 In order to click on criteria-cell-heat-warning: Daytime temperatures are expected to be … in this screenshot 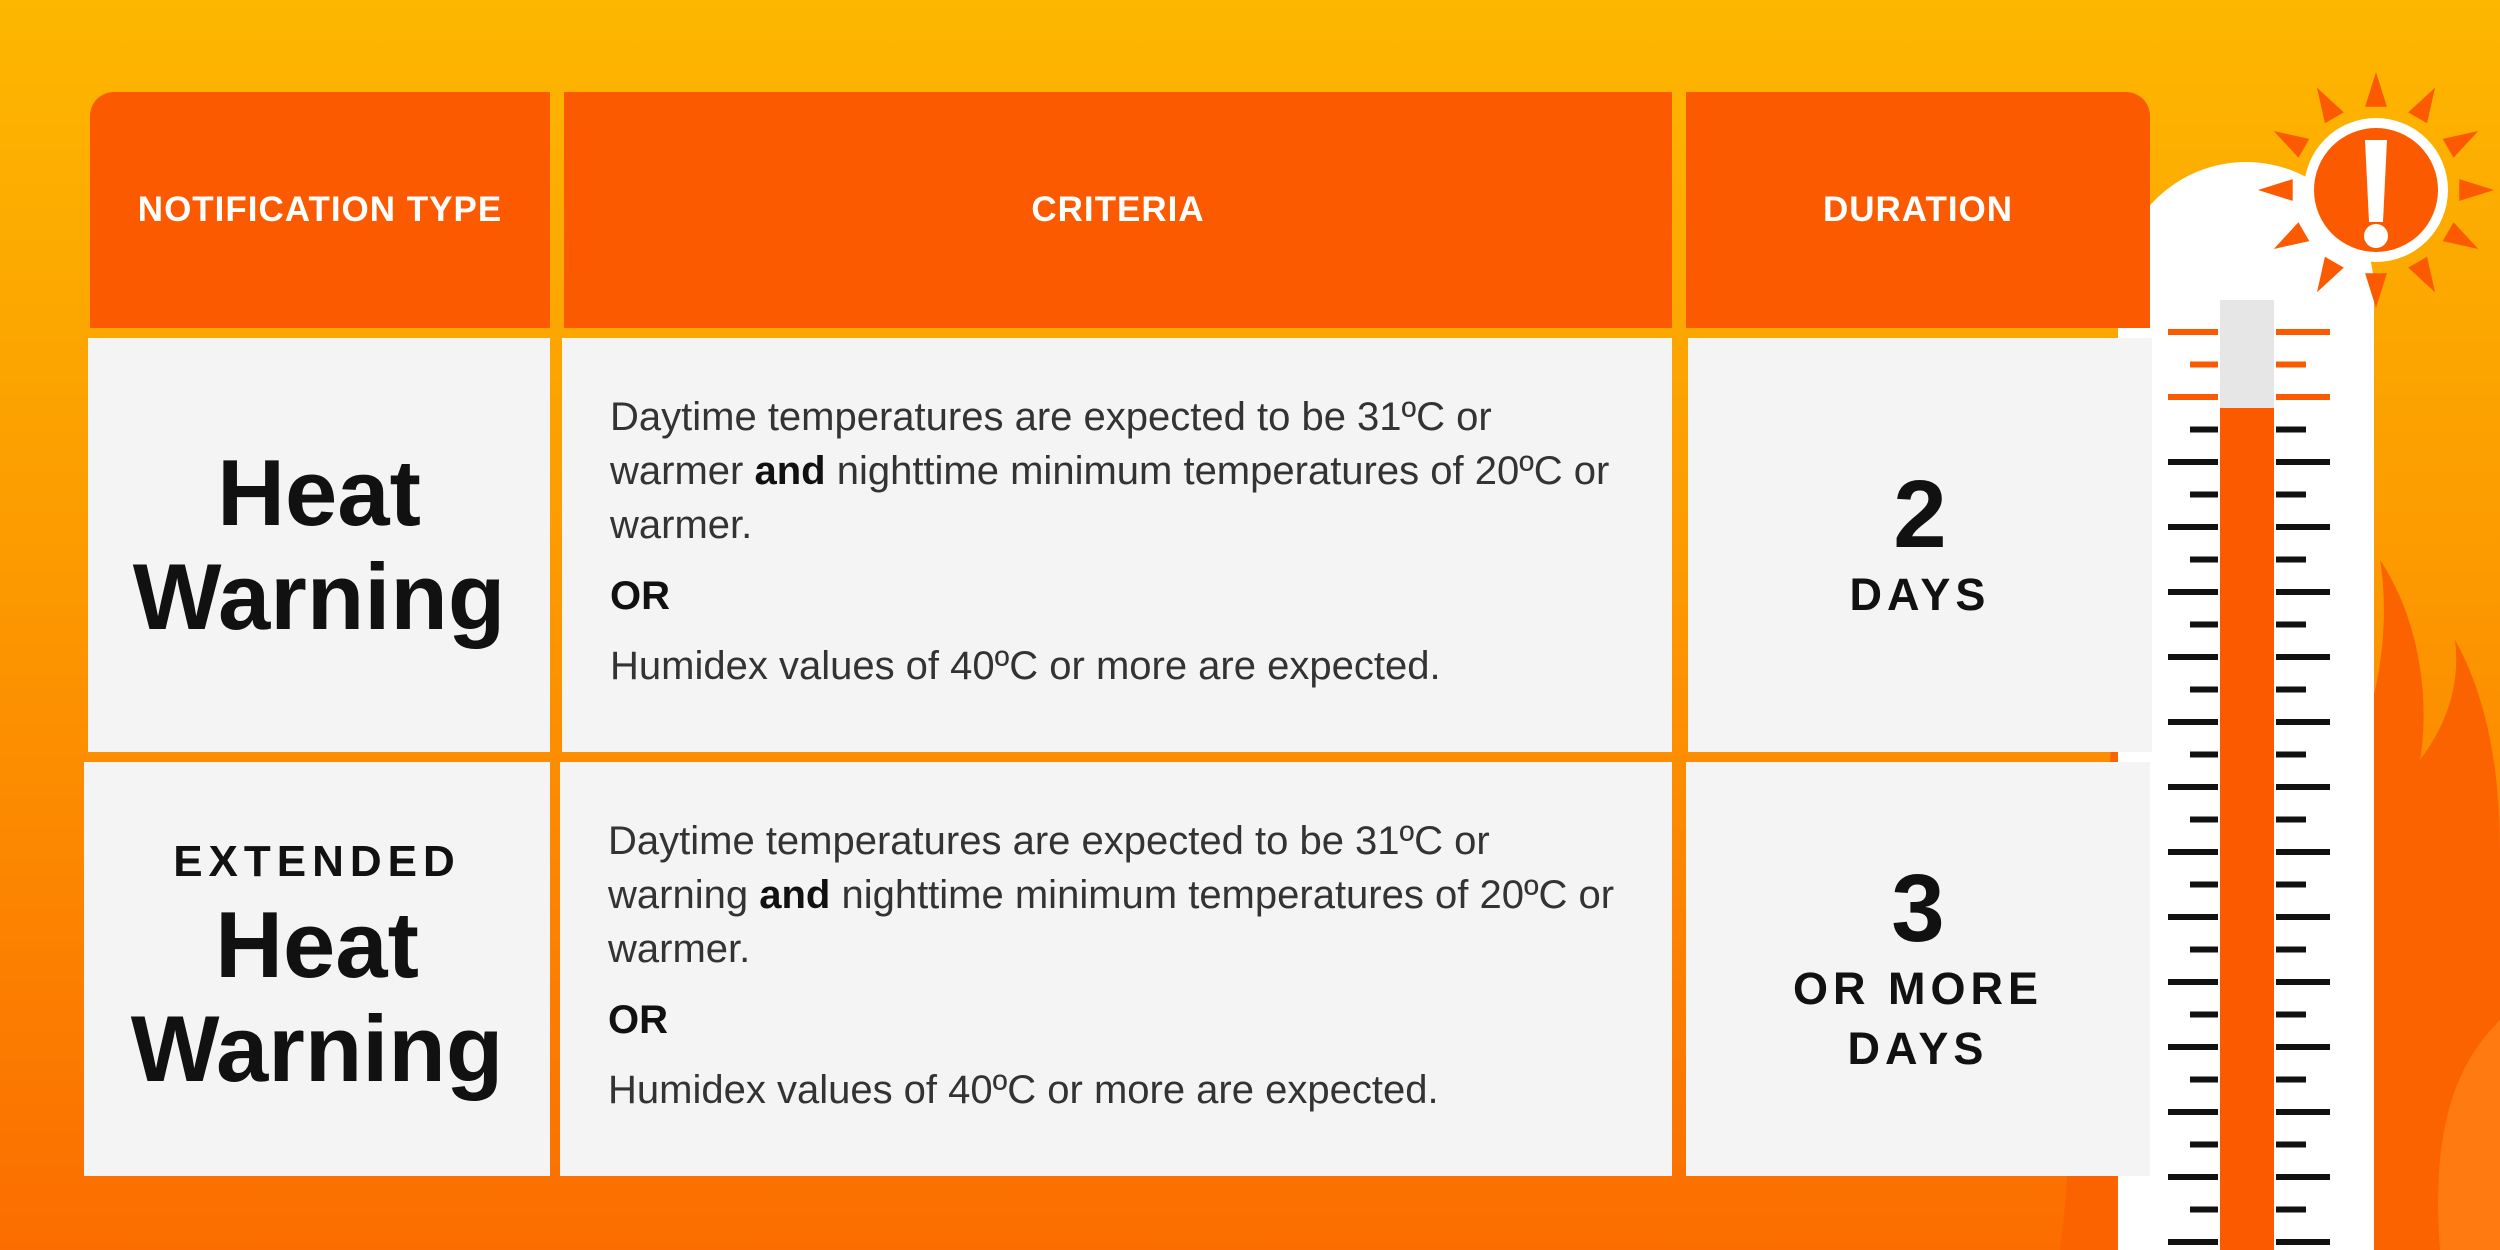, I will do `click(1117, 545)`.